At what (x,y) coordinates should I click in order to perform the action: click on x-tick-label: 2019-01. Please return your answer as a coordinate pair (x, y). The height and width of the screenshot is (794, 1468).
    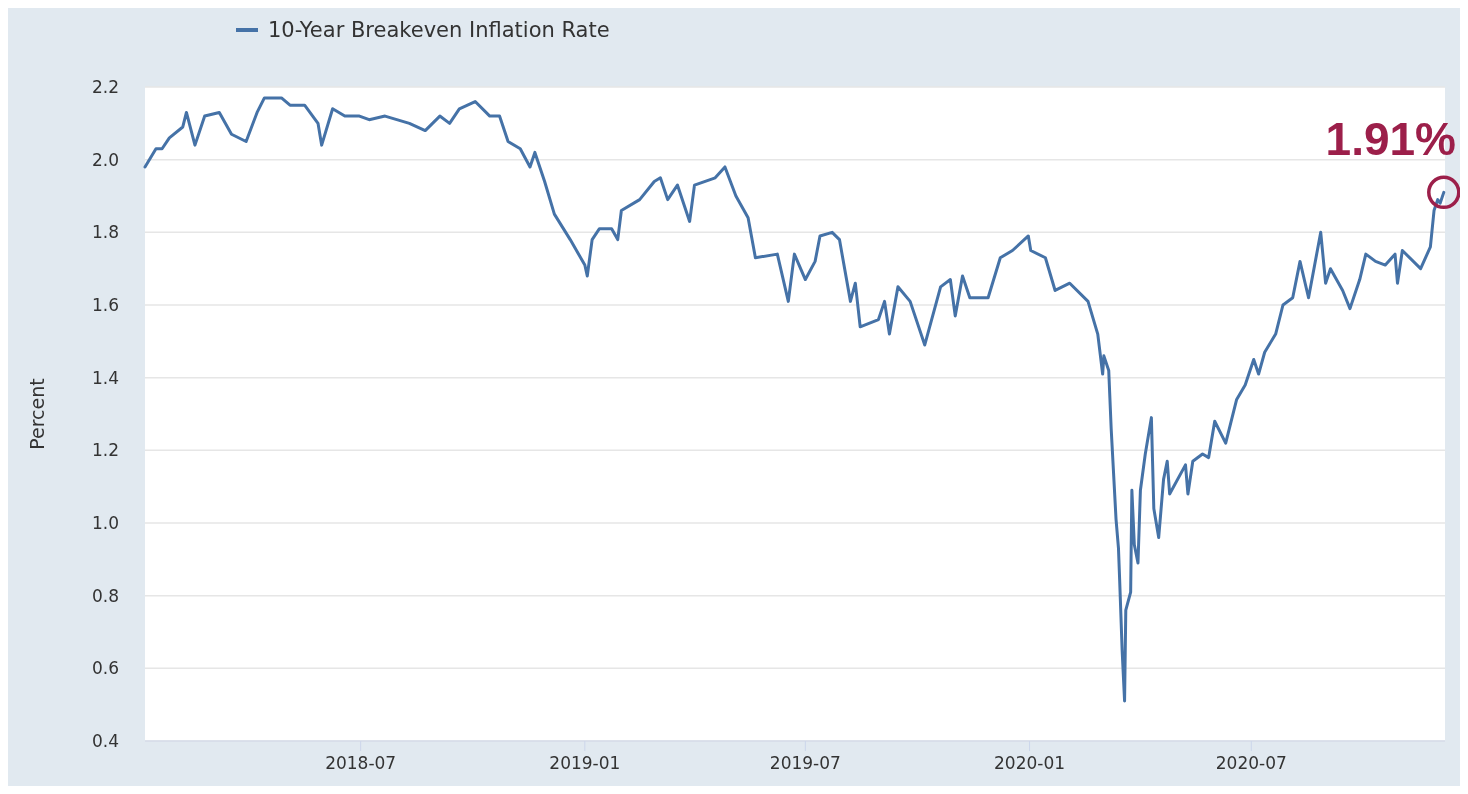
    Looking at the image, I should click on (585, 763).